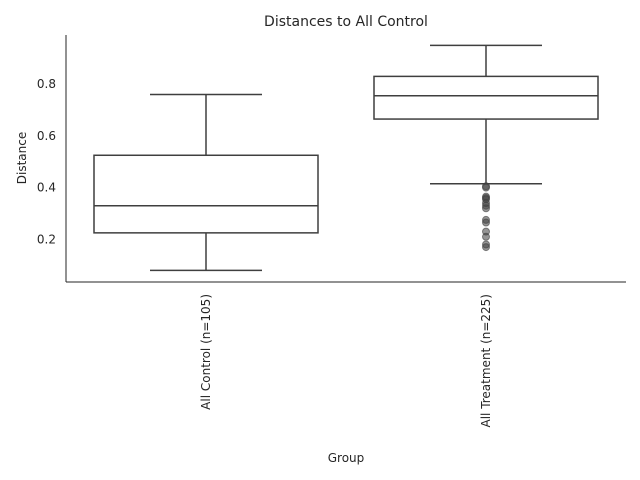  I want to click on x-tick-label: All Control (n=105), so click(206, 352).